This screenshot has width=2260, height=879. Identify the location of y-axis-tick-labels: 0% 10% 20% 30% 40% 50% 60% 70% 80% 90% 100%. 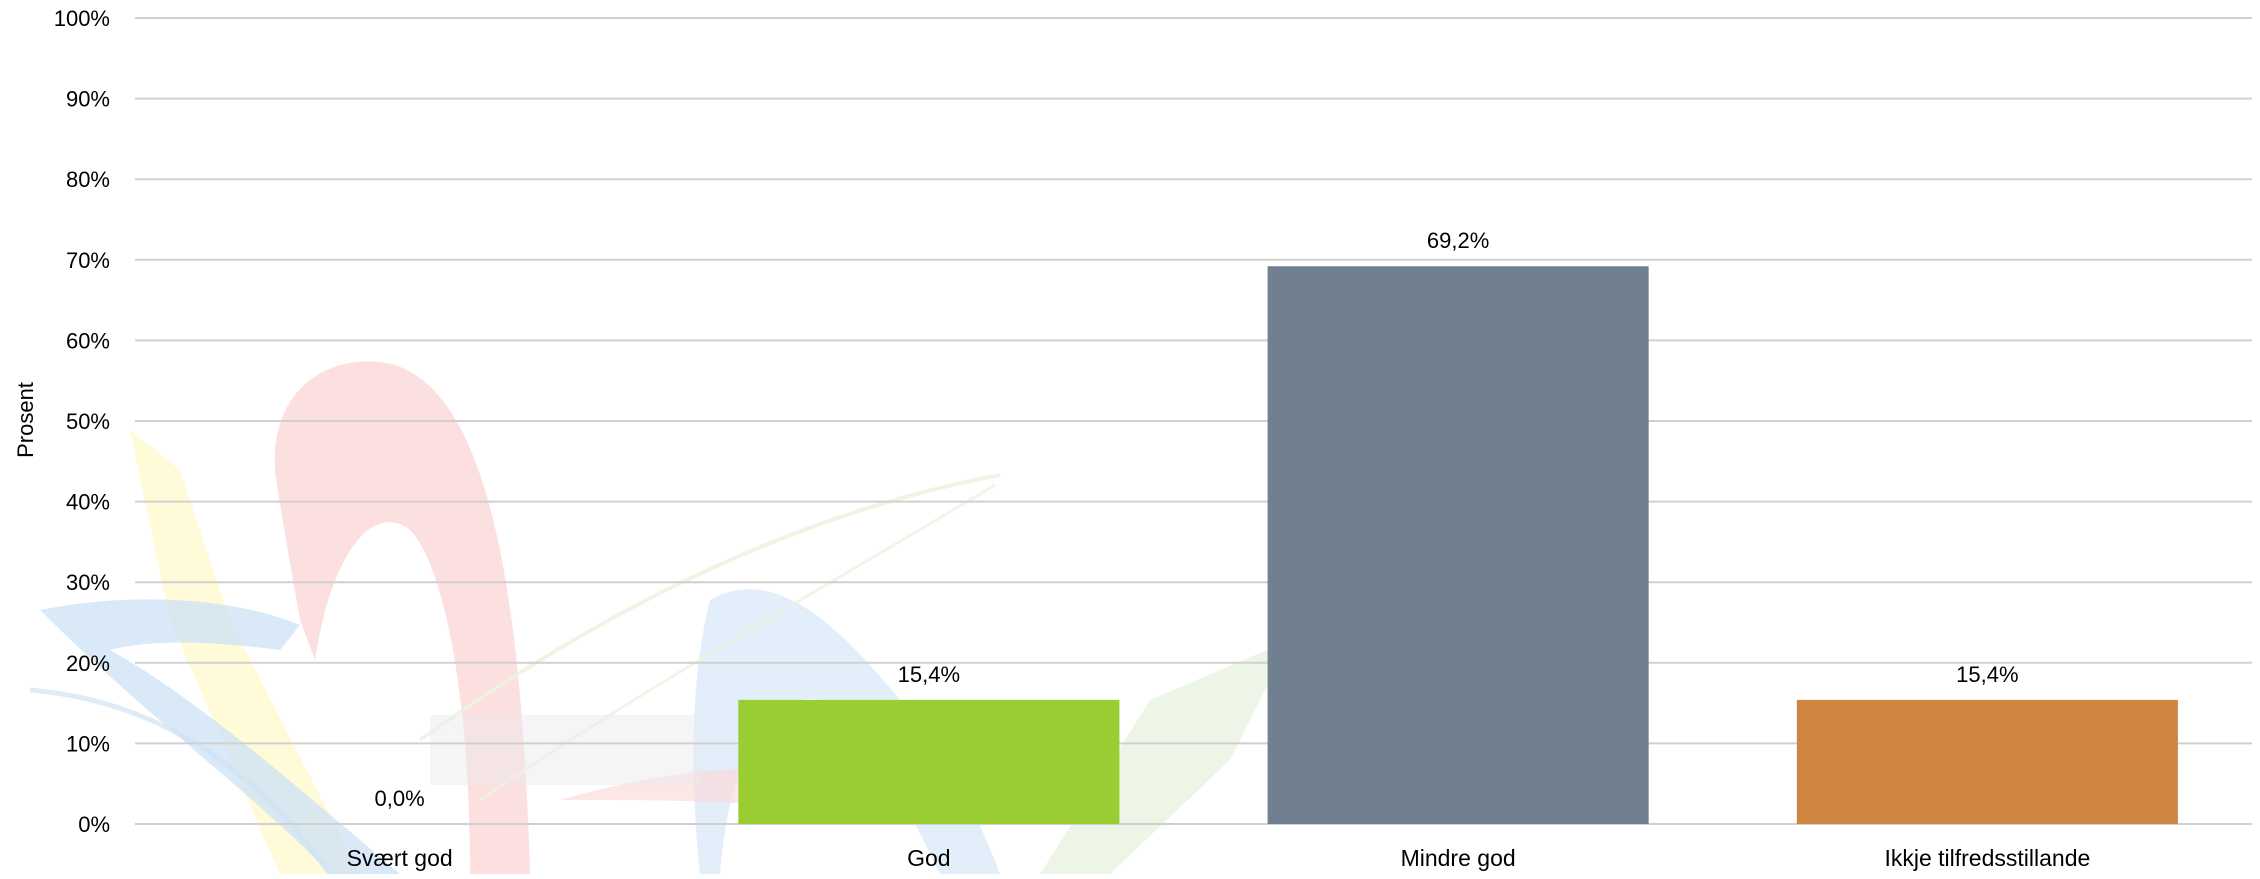
(82, 421).